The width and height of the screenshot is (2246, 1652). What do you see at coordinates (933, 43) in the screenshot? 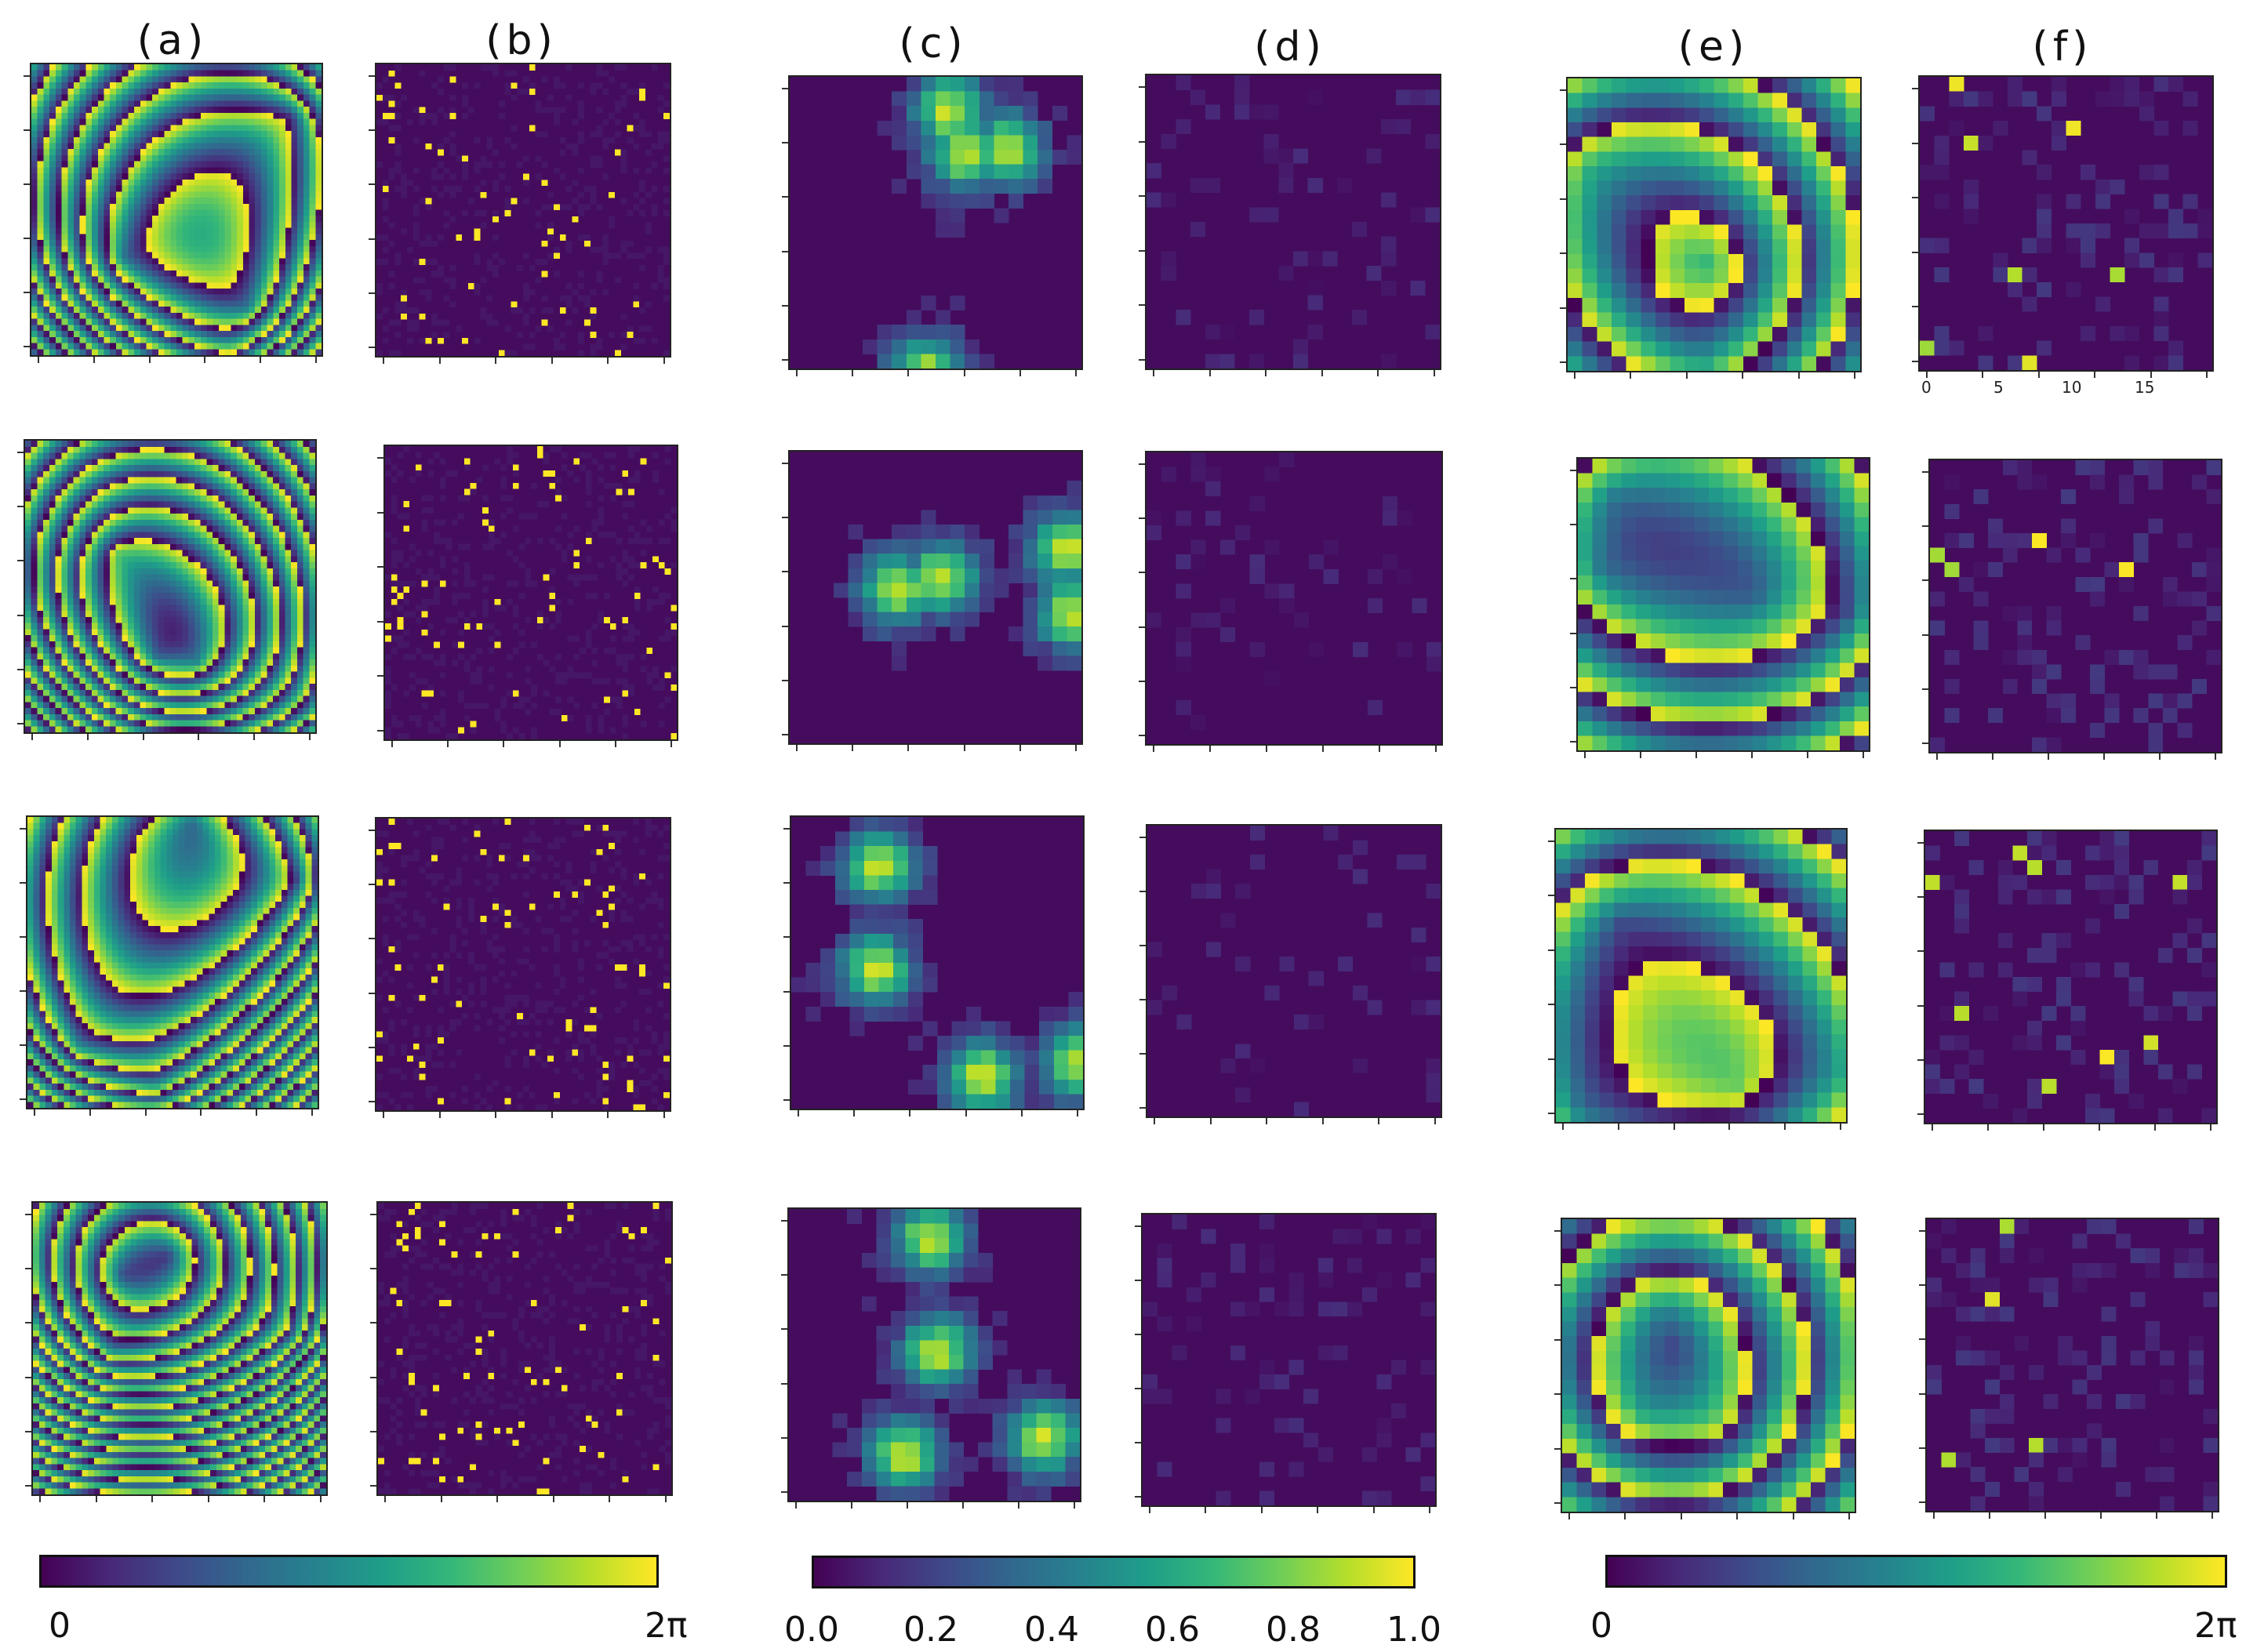
I see `column-label-c: (c)` at bounding box center [933, 43].